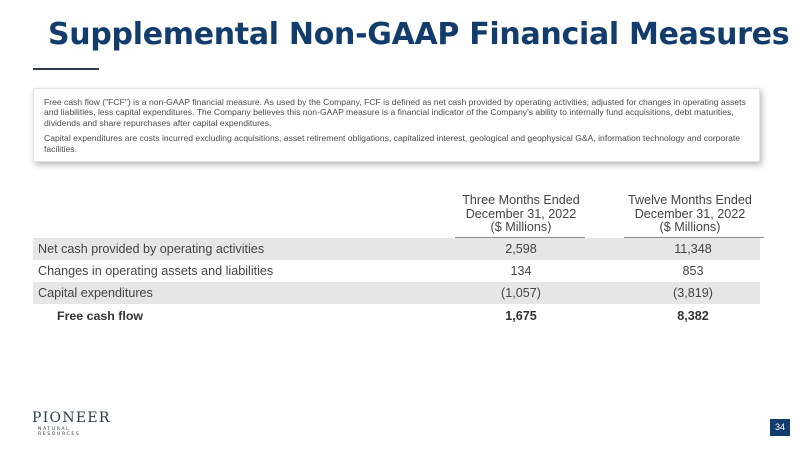 Image resolution: width=800 pixels, height=450 pixels. What do you see at coordinates (396, 293) in the screenshot?
I see `table-row: Capital expenditures (1,057) (3,819)` at bounding box center [396, 293].